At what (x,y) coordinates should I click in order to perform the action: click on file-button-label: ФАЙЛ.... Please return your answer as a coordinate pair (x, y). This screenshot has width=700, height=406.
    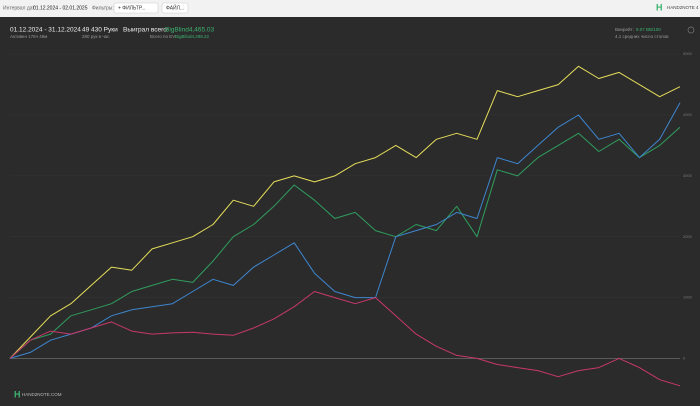
    Looking at the image, I should click on (175, 7).